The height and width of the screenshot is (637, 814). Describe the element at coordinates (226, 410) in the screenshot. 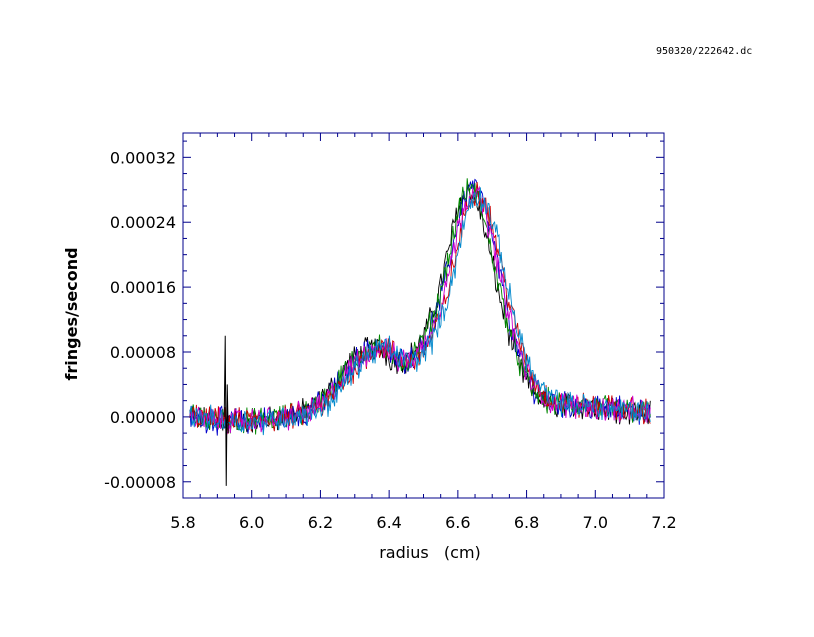

I see `spike-artifact` at that location.